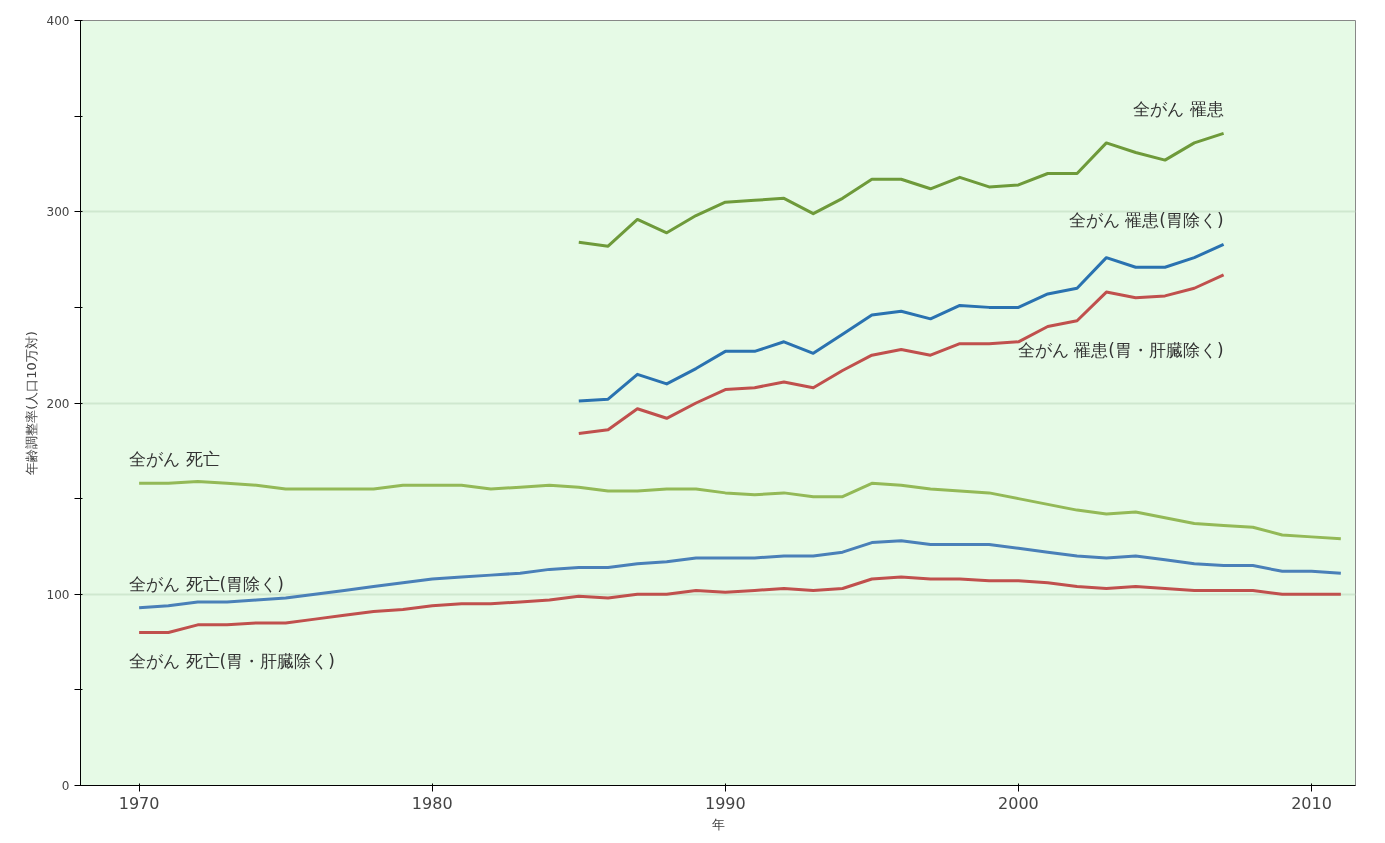 The height and width of the screenshot is (843, 1385). What do you see at coordinates (1018, 803) in the screenshot?
I see `x-tick-label: 2000` at bounding box center [1018, 803].